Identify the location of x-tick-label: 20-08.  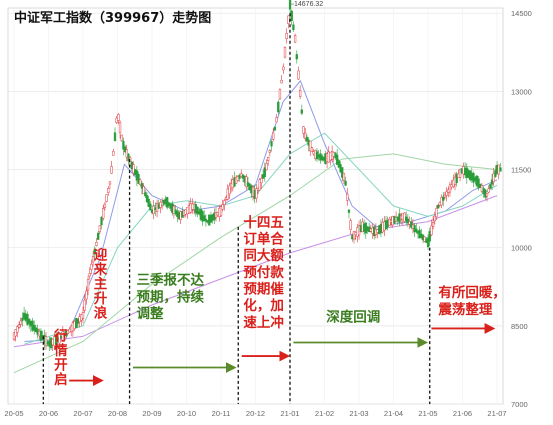
(117, 413).